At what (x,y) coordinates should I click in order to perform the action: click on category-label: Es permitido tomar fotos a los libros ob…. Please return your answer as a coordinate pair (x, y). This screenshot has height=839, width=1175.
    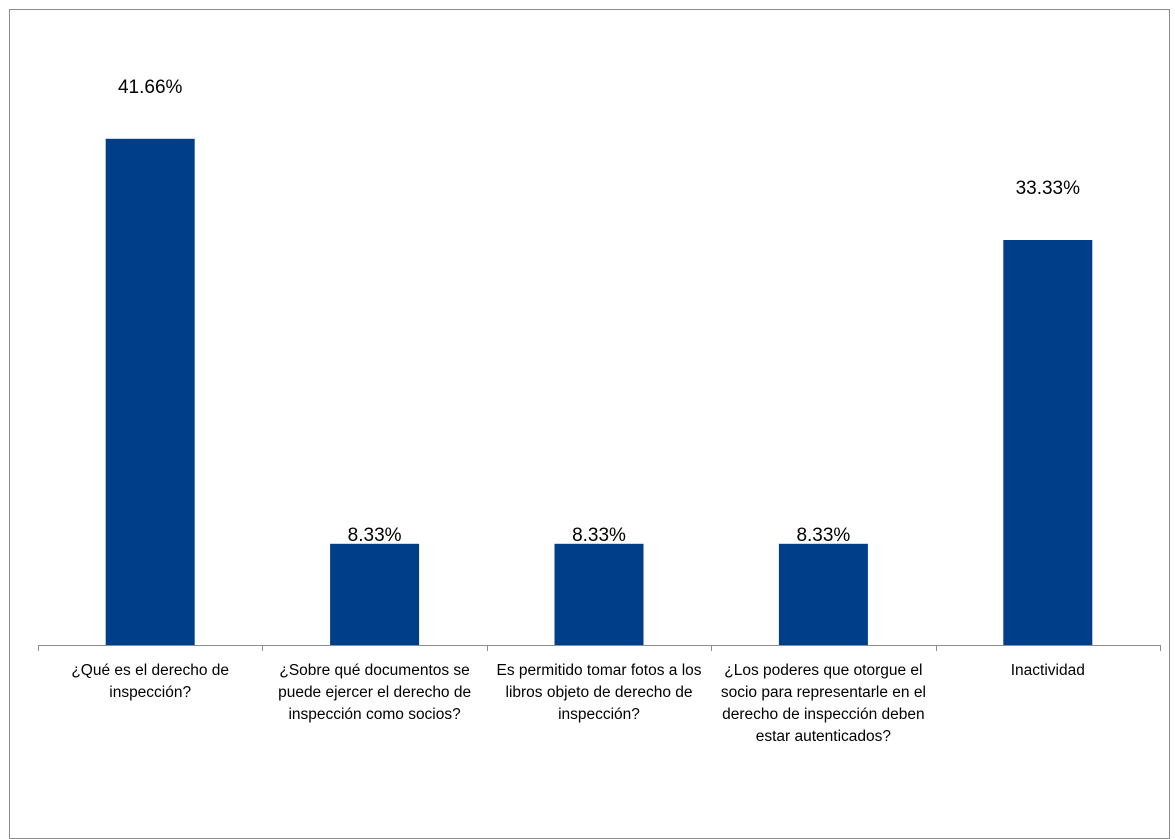
    Looking at the image, I should click on (599, 692).